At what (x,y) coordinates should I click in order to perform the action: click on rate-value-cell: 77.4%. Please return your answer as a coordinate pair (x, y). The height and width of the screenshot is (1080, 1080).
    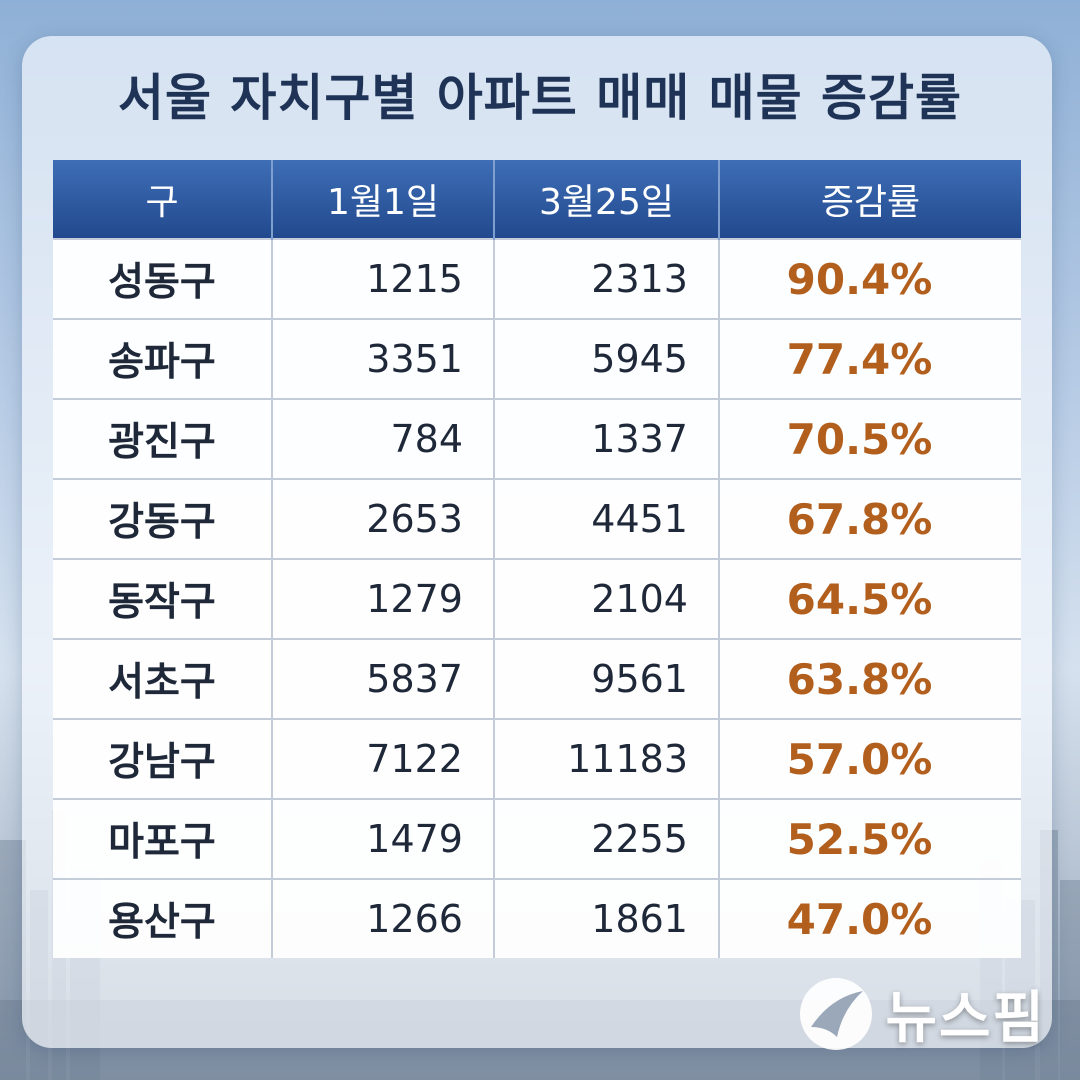
    Looking at the image, I should click on (870, 358).